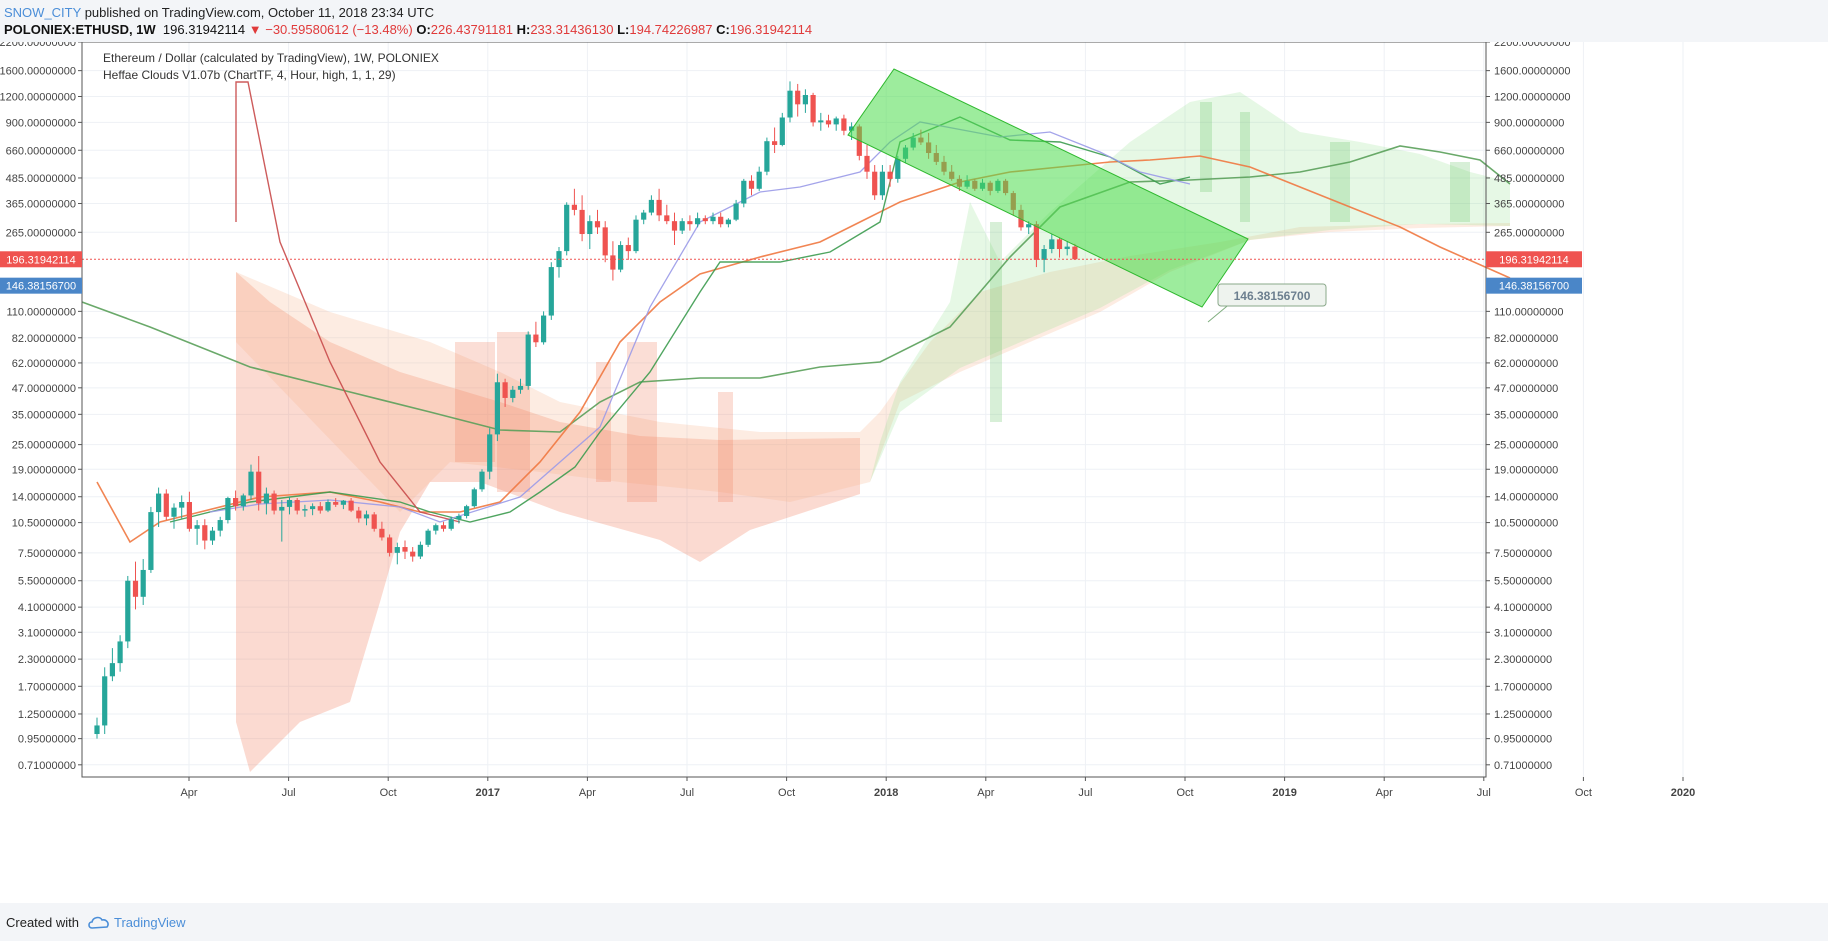 The image size is (1828, 941). I want to click on y-tick-label-left: 1200.00000000, so click(38, 98).